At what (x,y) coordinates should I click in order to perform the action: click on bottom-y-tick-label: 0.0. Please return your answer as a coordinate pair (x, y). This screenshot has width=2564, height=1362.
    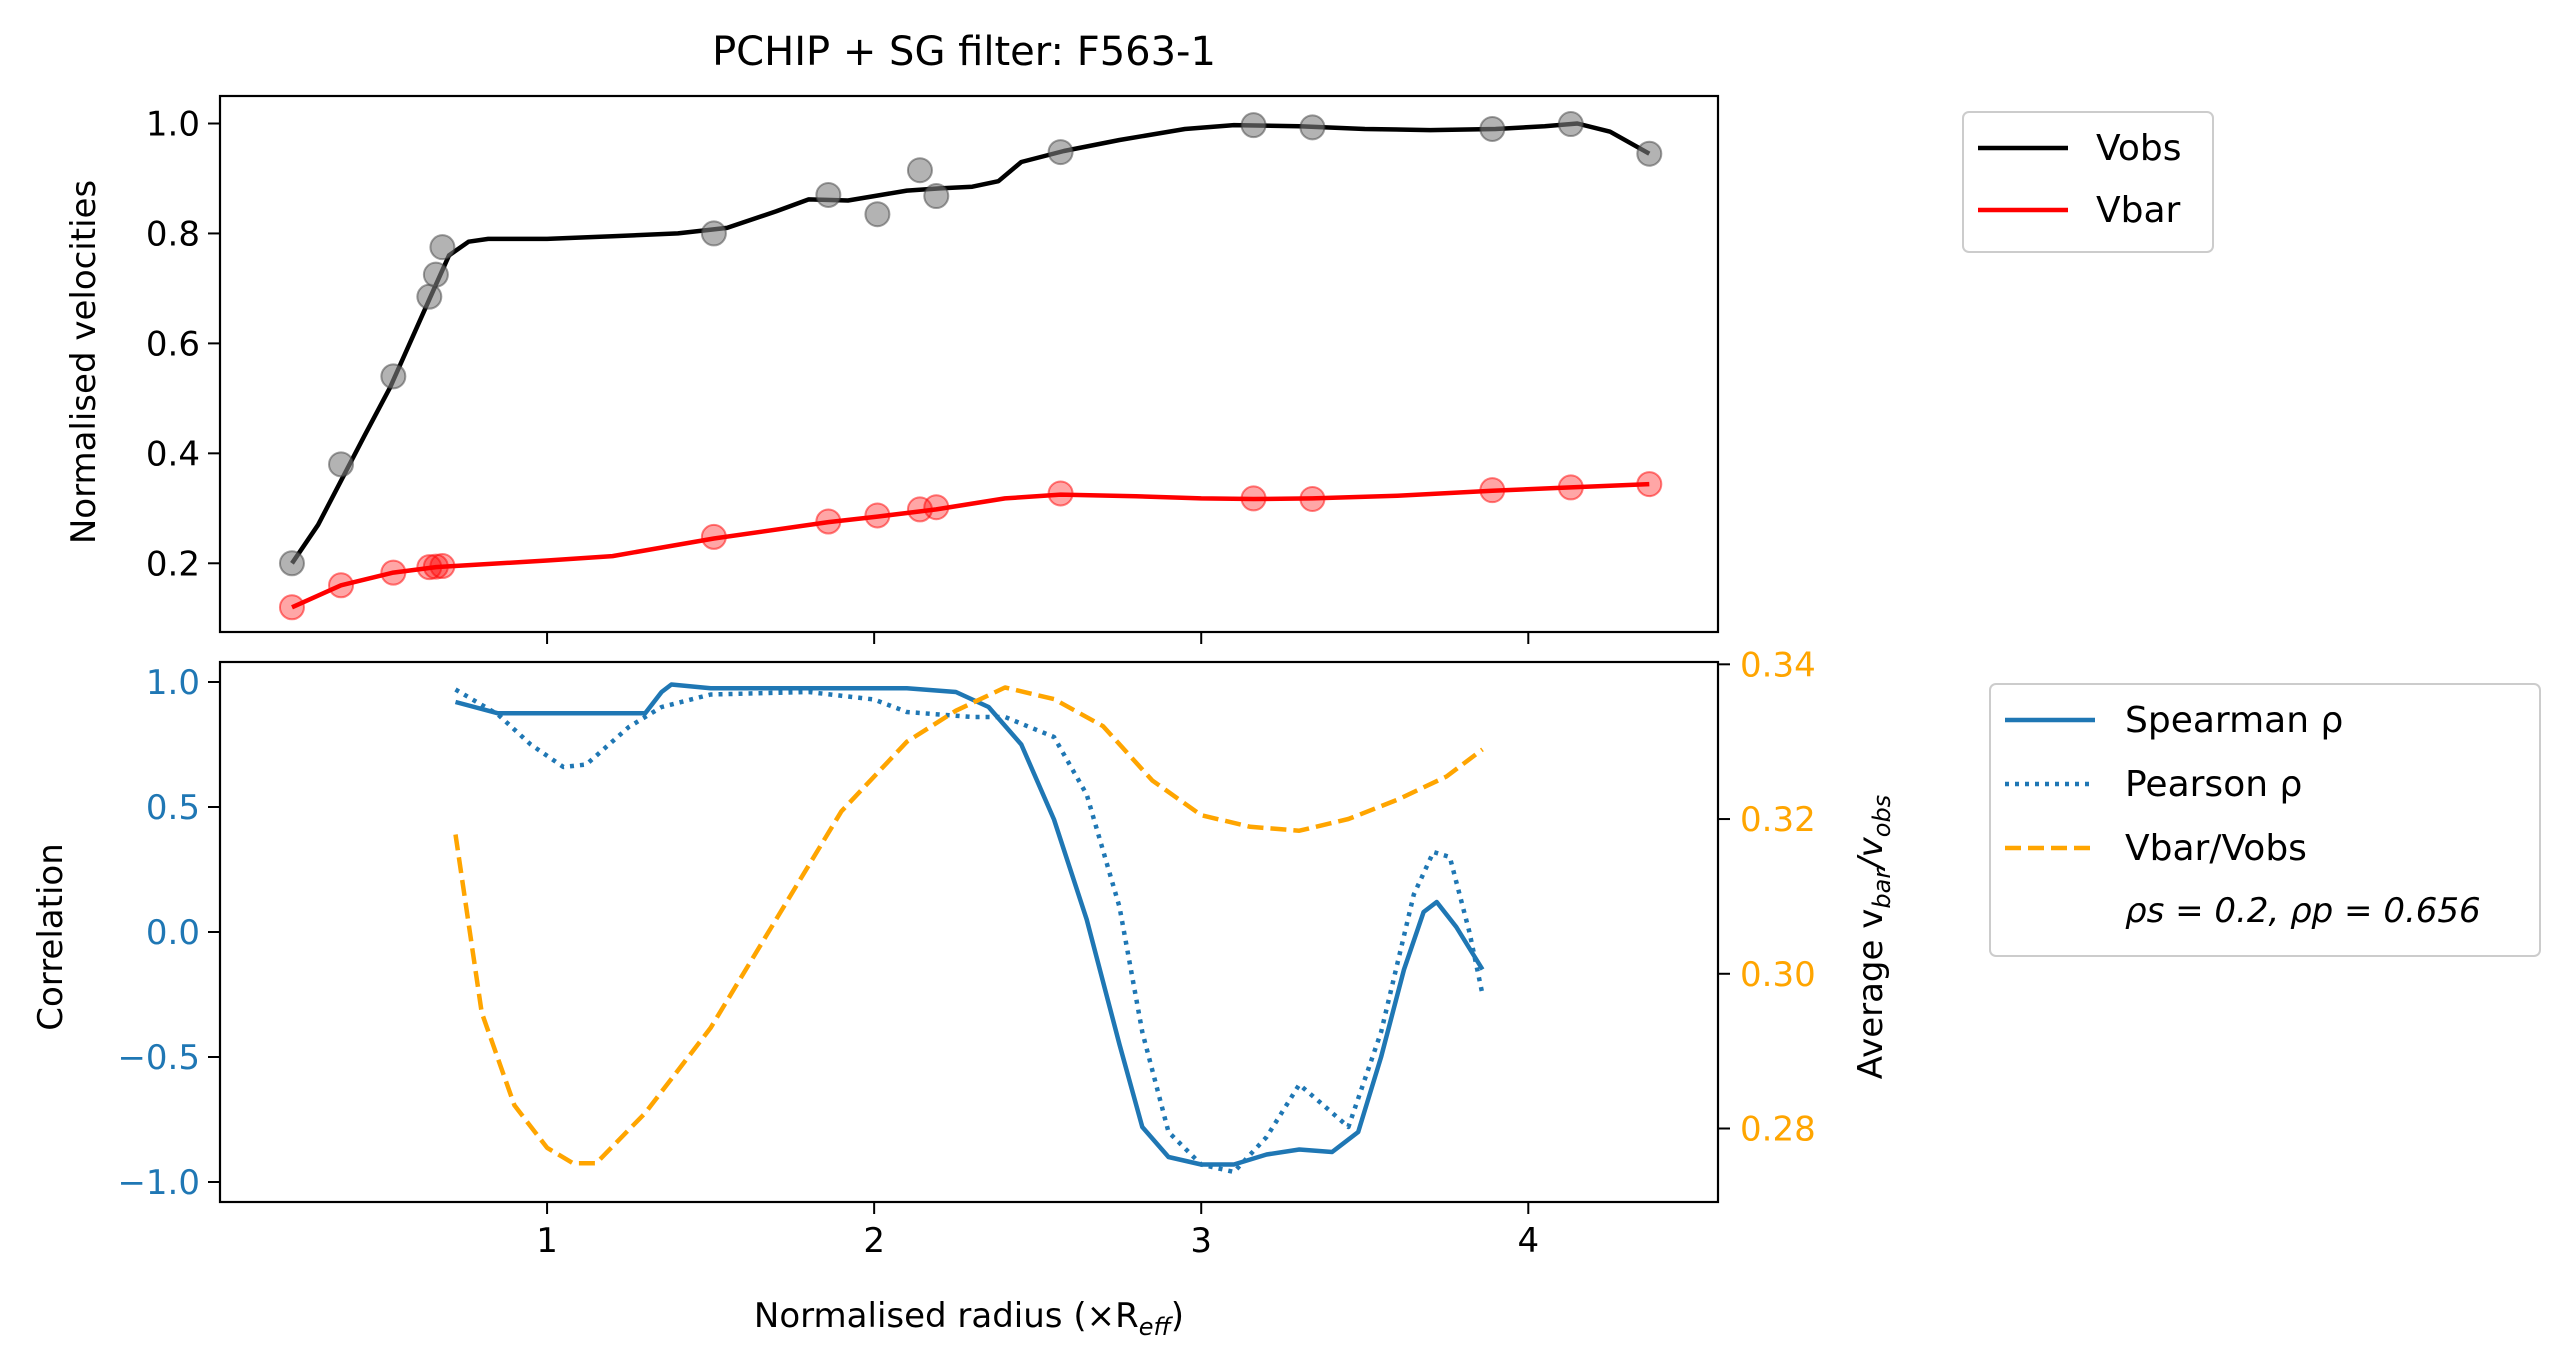
    Looking at the image, I should click on (173, 933).